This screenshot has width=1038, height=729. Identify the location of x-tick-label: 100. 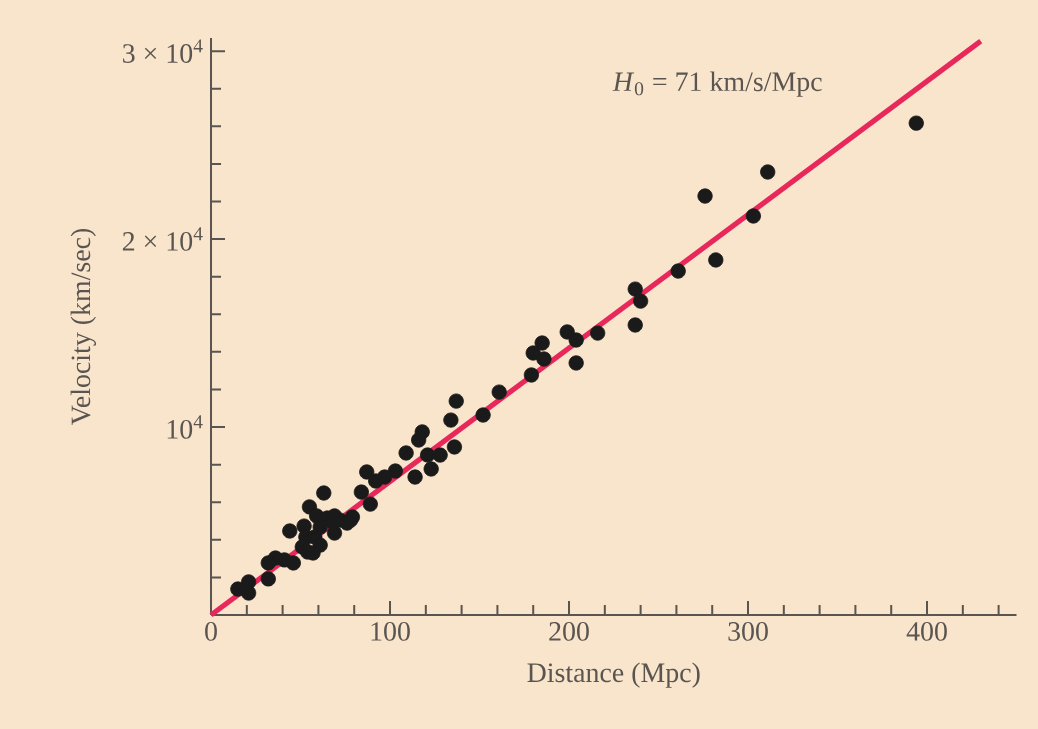
(390, 631).